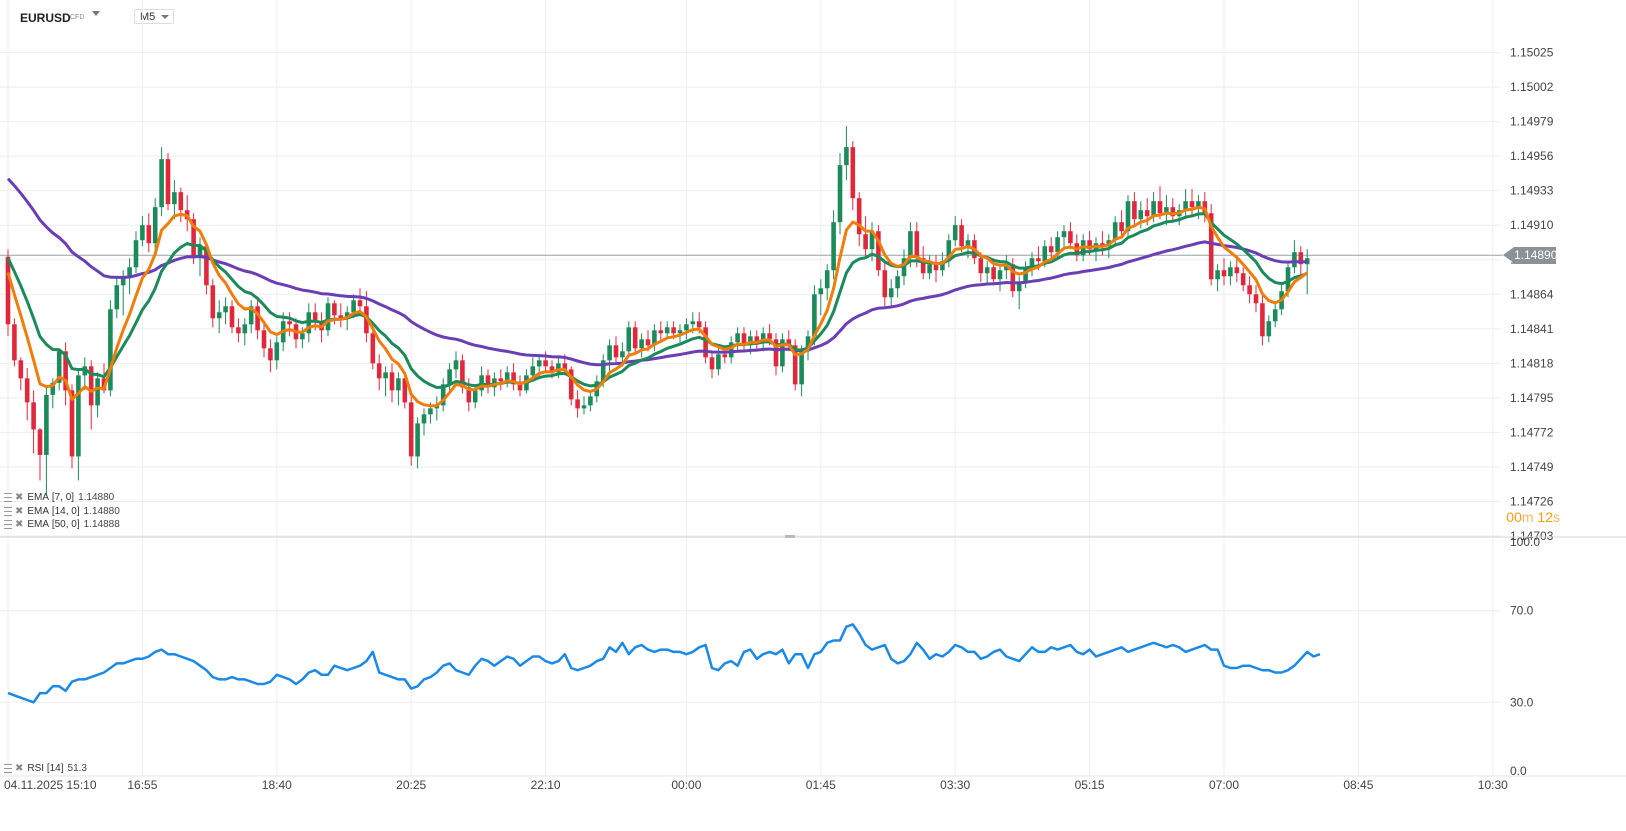  What do you see at coordinates (62, 511) in the screenshot?
I see `legend-ema-14: ✖ EMA [14, 0] 1.14880` at bounding box center [62, 511].